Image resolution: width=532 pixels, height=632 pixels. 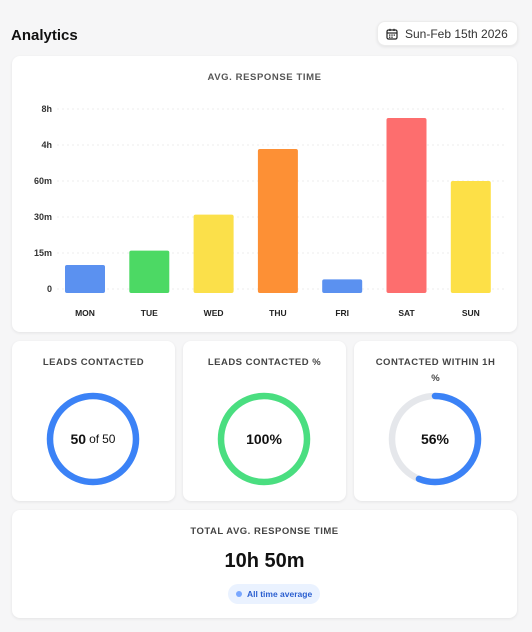 I want to click on date-picker-button: Sun-Feb 15th 2026, so click(x=447, y=33).